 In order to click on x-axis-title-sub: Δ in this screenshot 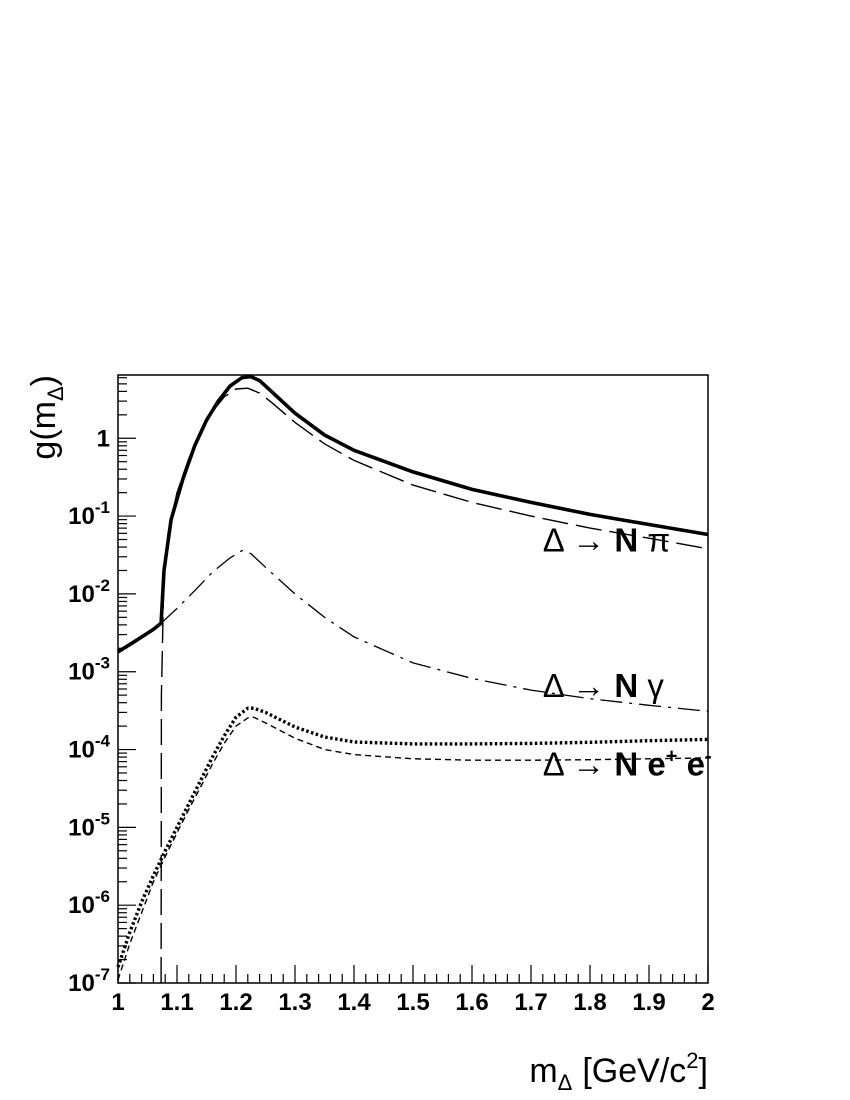, I will do `click(565, 1082)`.